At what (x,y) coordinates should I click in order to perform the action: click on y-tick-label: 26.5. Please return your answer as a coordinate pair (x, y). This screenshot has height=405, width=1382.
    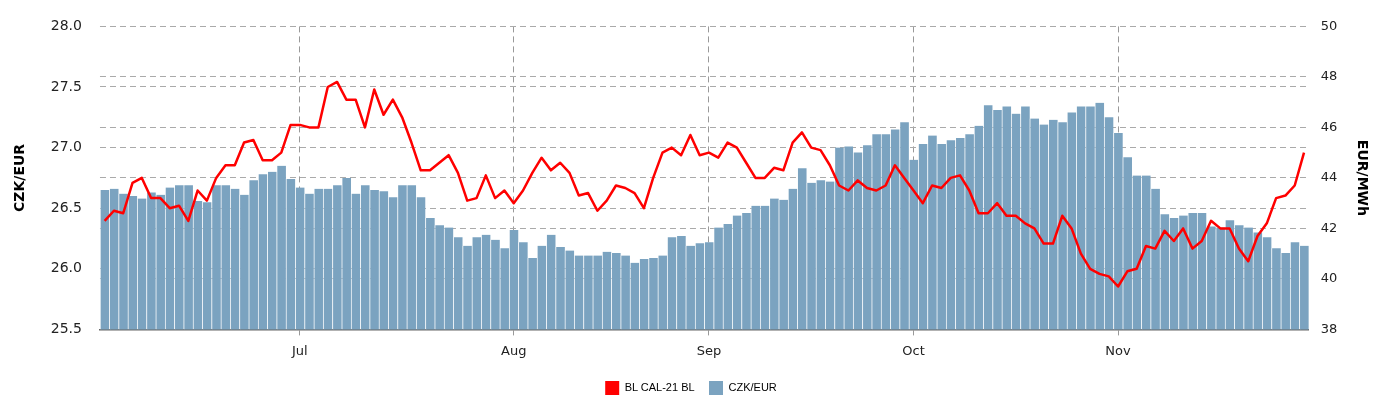
    Looking at the image, I should click on (66, 206).